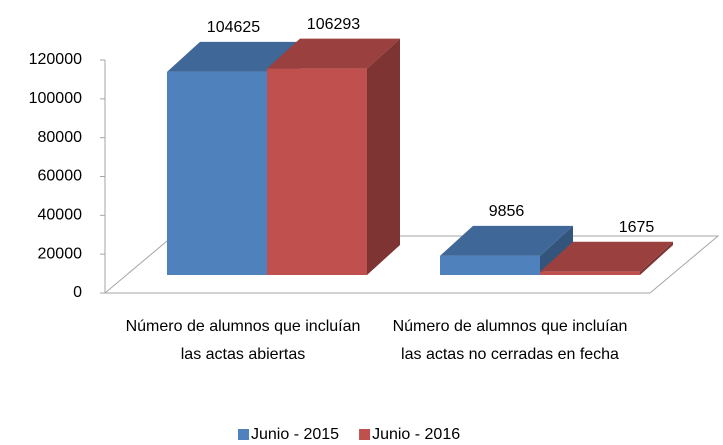 The image size is (723, 445). Describe the element at coordinates (233, 27) in the screenshot. I see `data-label: 104625` at that location.